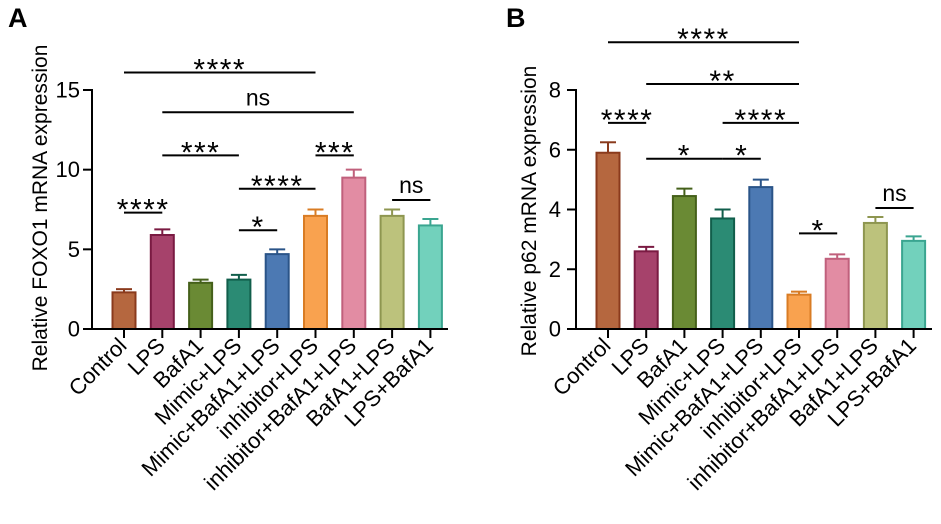  What do you see at coordinates (516, 18) in the screenshot?
I see `panel-label: B` at bounding box center [516, 18].